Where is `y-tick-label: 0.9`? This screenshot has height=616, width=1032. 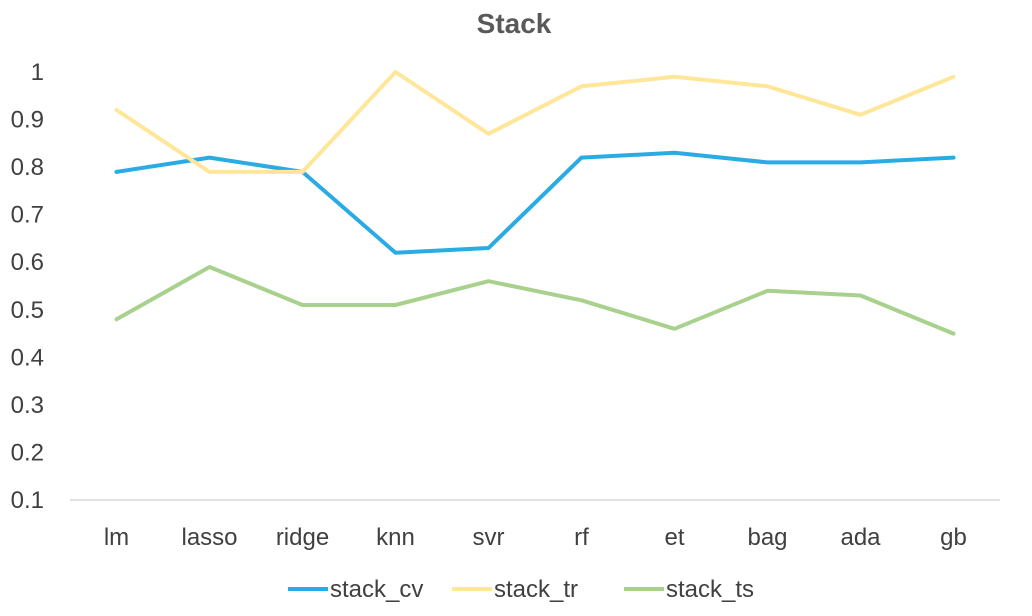
y-tick-label: 0.9 is located at coordinates (27, 120).